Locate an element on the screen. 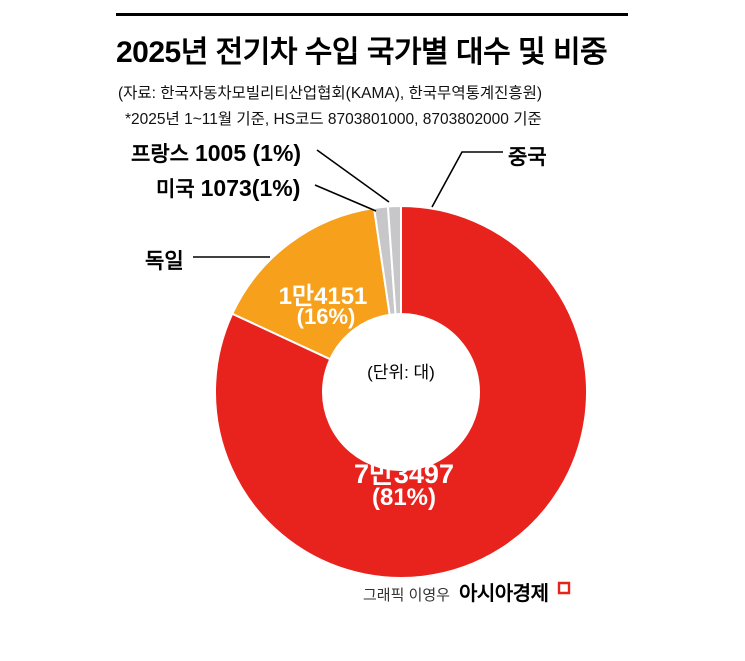  asiae-logo-icon is located at coordinates (564, 590).